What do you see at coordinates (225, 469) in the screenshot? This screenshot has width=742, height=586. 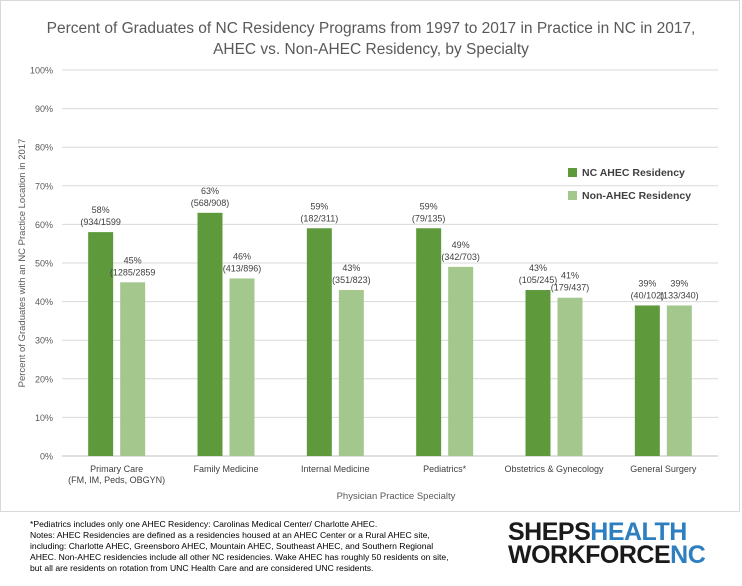 I see `x-tick-label: Family Medicine` at bounding box center [225, 469].